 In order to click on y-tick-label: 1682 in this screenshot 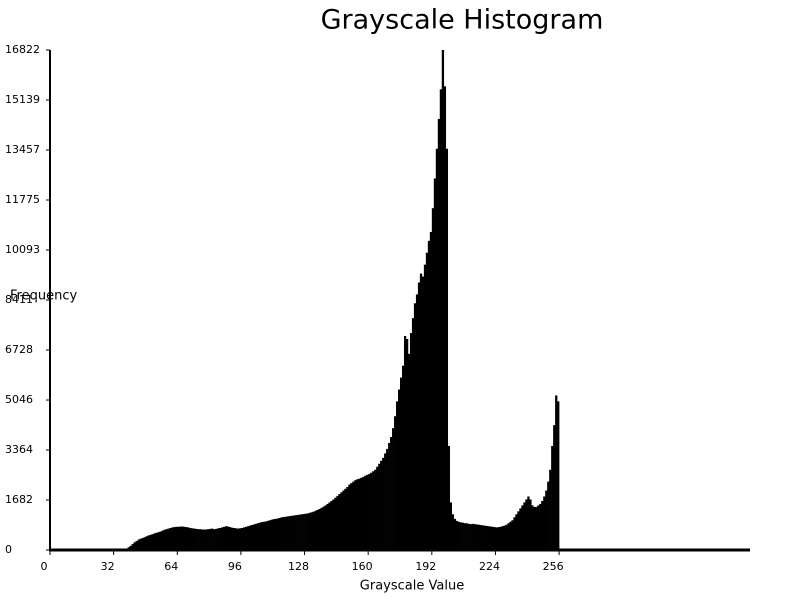, I will do `click(19, 499)`.